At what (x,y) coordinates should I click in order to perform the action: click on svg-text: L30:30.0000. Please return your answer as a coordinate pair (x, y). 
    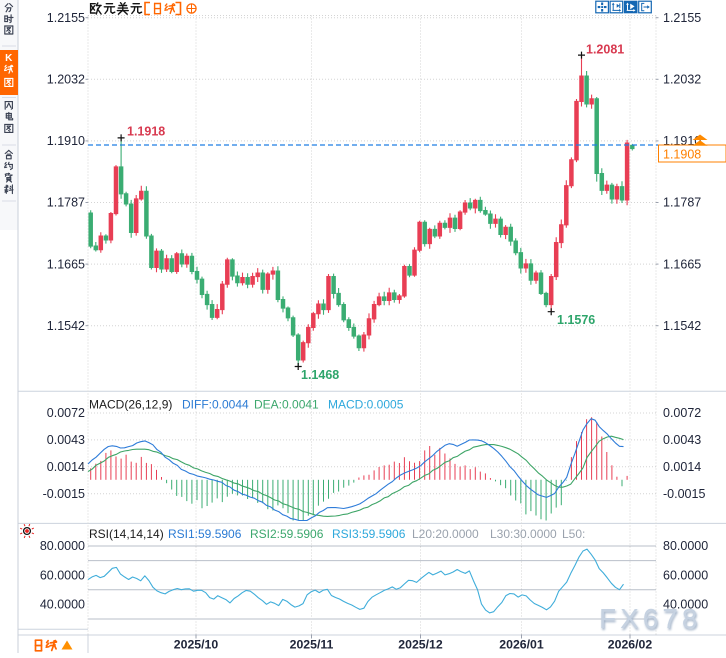
    Looking at the image, I should click on (523, 534).